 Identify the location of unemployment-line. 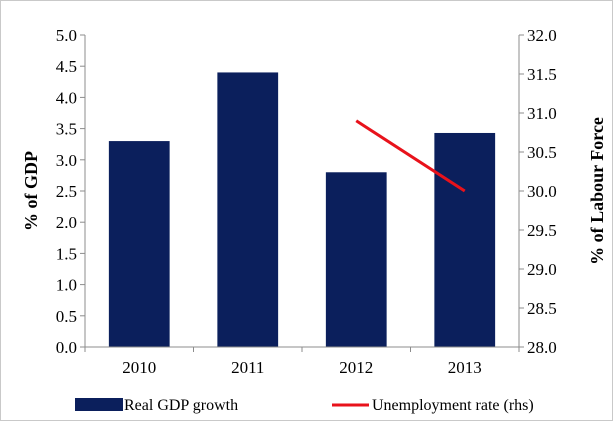
(410, 156).